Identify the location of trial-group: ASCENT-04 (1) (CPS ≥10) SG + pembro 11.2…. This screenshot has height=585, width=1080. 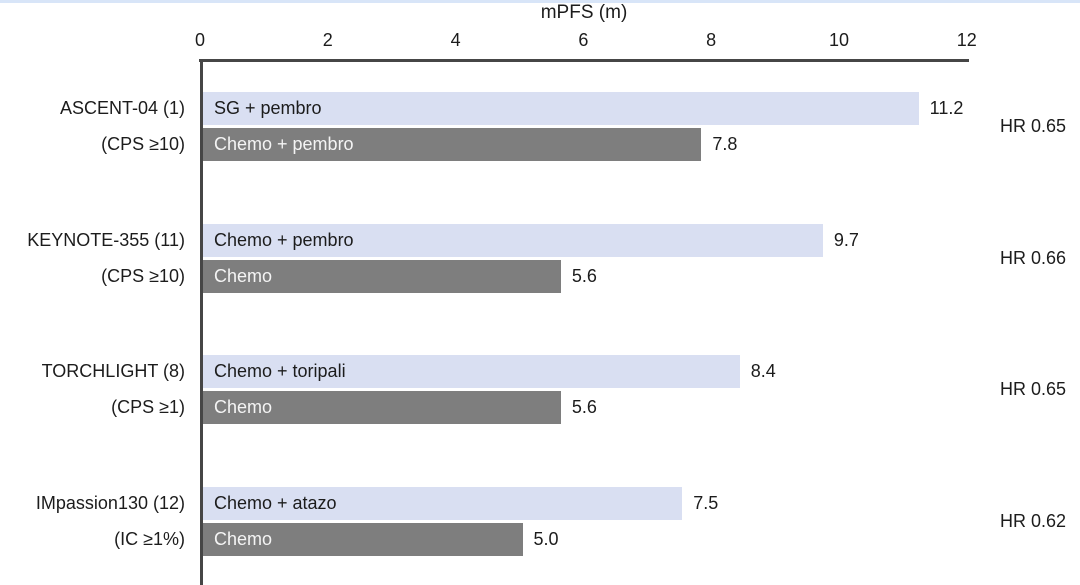
(540, 126).